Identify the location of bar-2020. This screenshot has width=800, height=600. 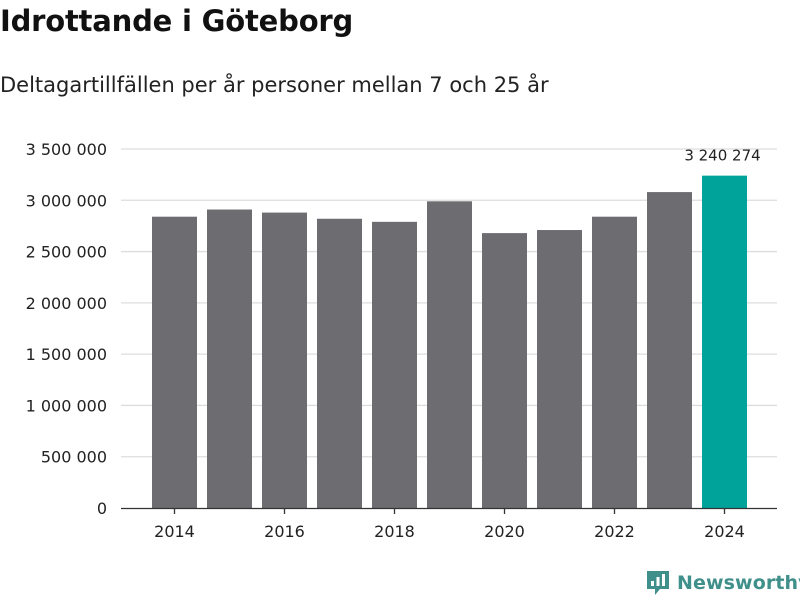
(504, 370).